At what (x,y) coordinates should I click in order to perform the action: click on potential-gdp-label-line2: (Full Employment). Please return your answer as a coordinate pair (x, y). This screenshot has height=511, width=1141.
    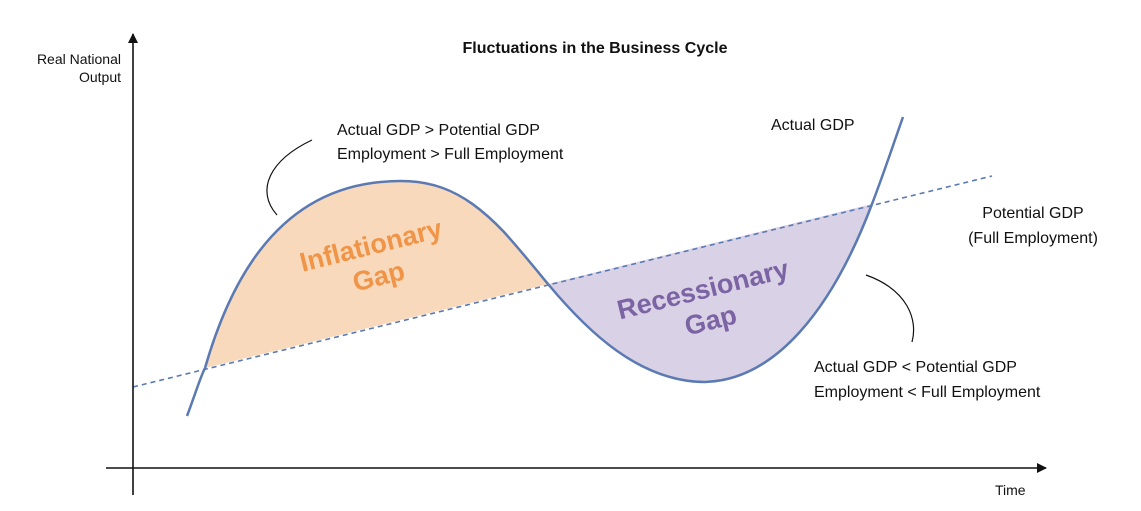
    Looking at the image, I should click on (1033, 238).